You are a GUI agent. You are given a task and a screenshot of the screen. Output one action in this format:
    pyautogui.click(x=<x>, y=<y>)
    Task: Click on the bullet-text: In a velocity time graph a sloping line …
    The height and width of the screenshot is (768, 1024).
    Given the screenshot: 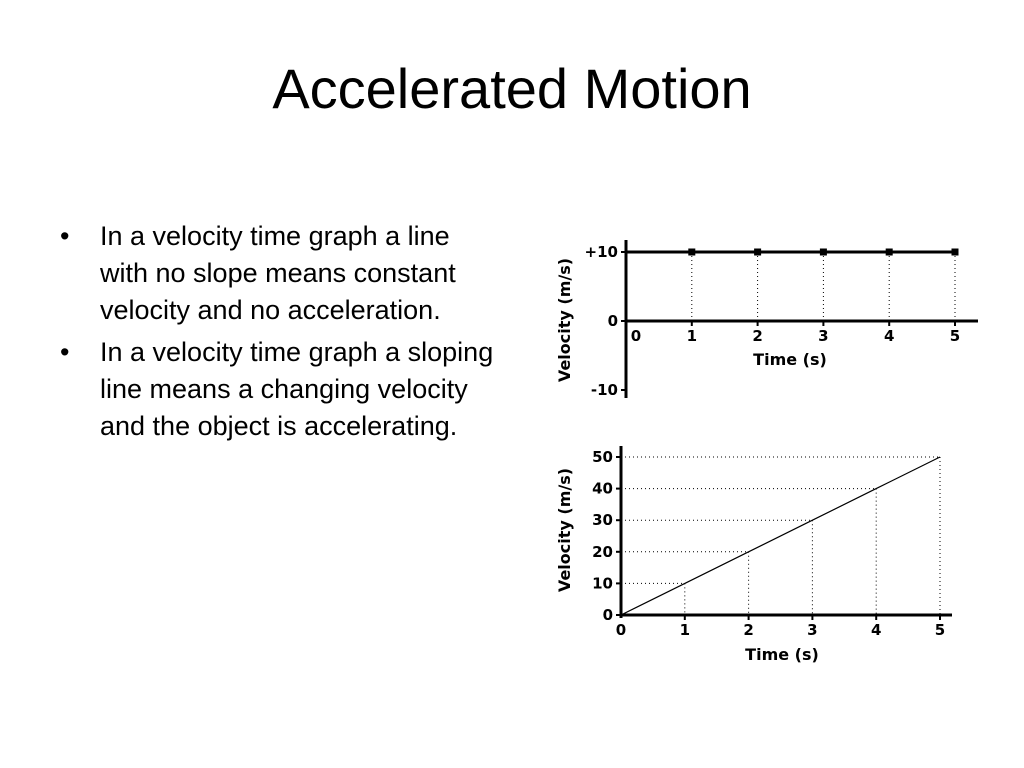 What is the action you would take?
    pyautogui.click(x=297, y=389)
    